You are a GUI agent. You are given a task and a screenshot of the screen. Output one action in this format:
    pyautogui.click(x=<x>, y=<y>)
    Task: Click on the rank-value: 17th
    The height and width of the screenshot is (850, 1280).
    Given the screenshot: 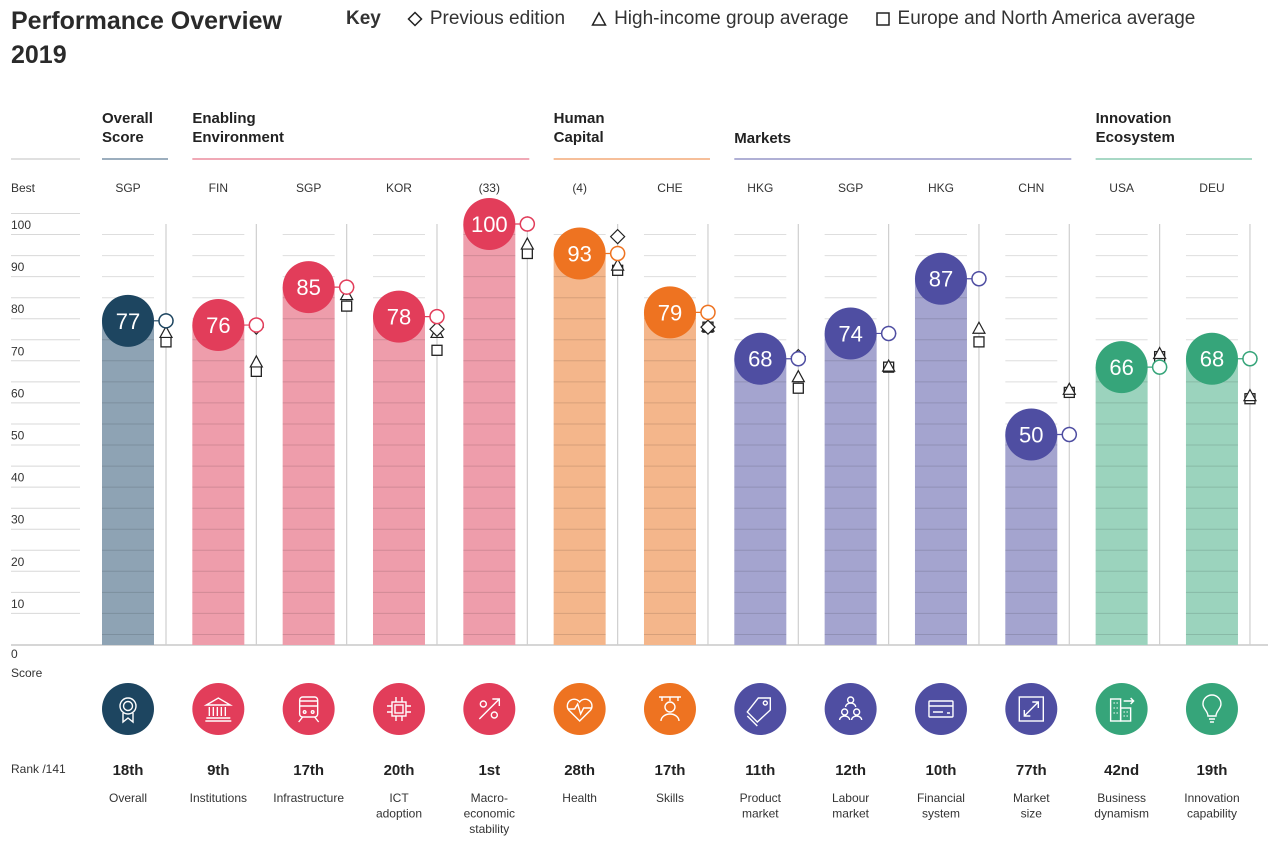 What is the action you would take?
    pyautogui.click(x=670, y=770)
    